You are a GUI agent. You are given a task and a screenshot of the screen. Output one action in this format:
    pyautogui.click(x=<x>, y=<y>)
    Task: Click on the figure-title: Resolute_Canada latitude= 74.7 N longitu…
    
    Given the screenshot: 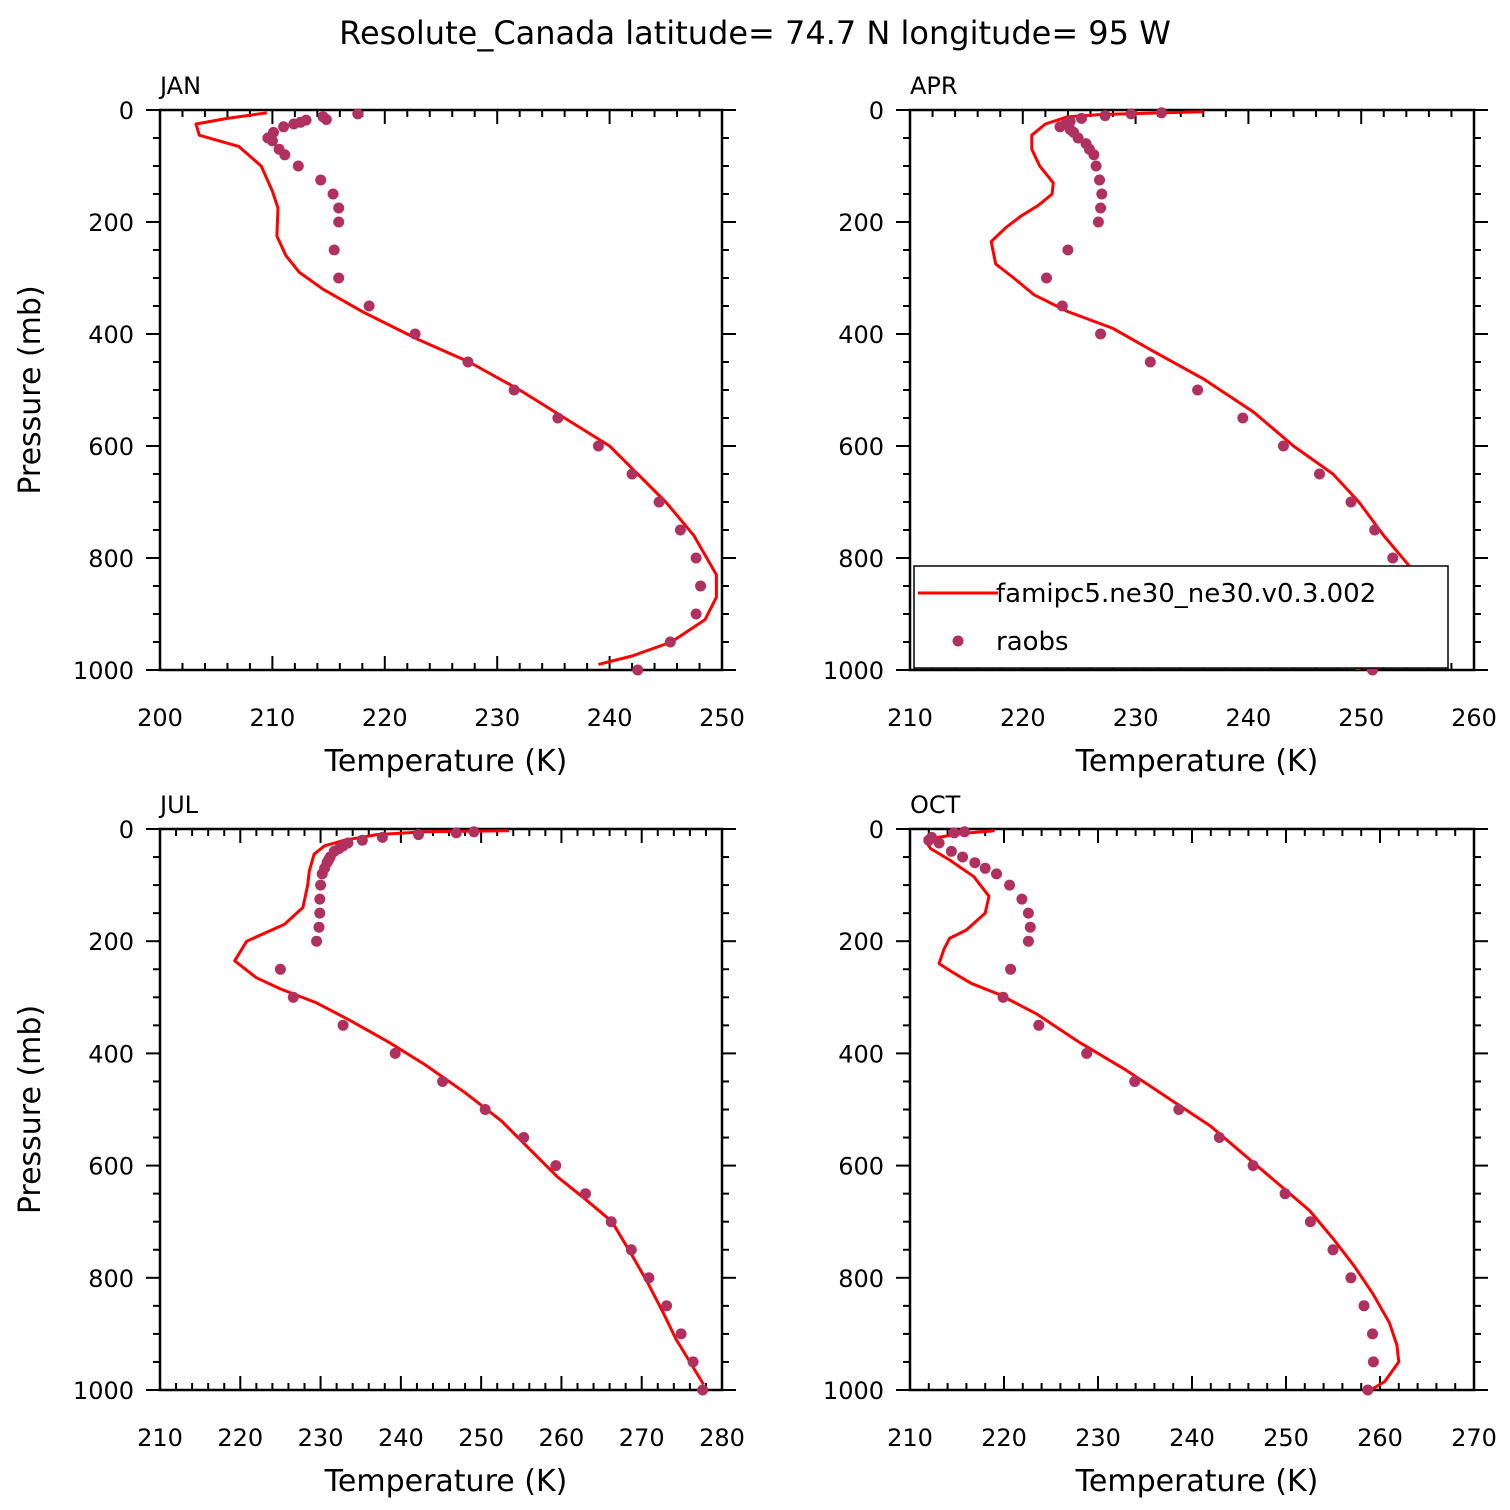 What is the action you would take?
    pyautogui.click(x=755, y=33)
    